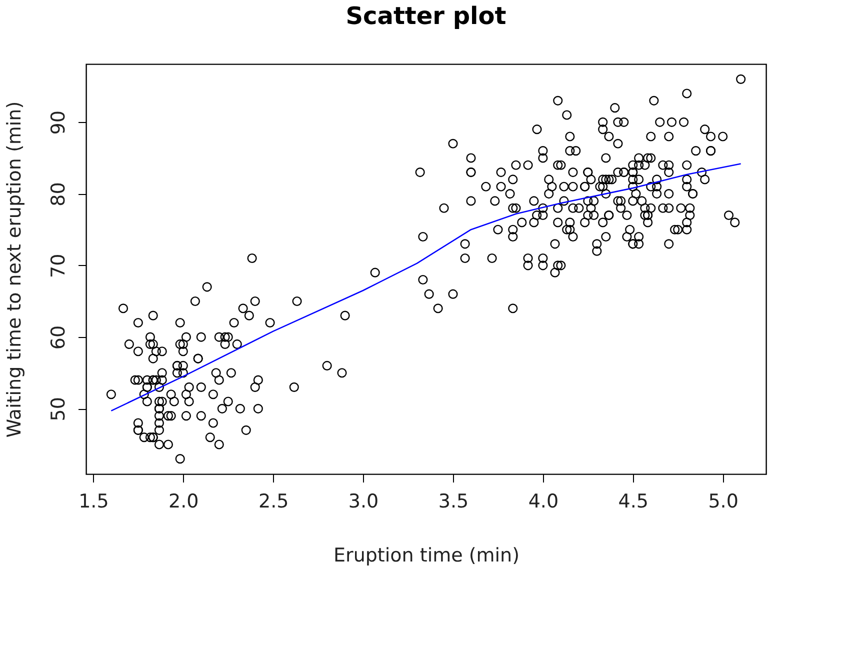  Describe the element at coordinates (59, 266) in the screenshot. I see `y-tick-label: 70` at that location.